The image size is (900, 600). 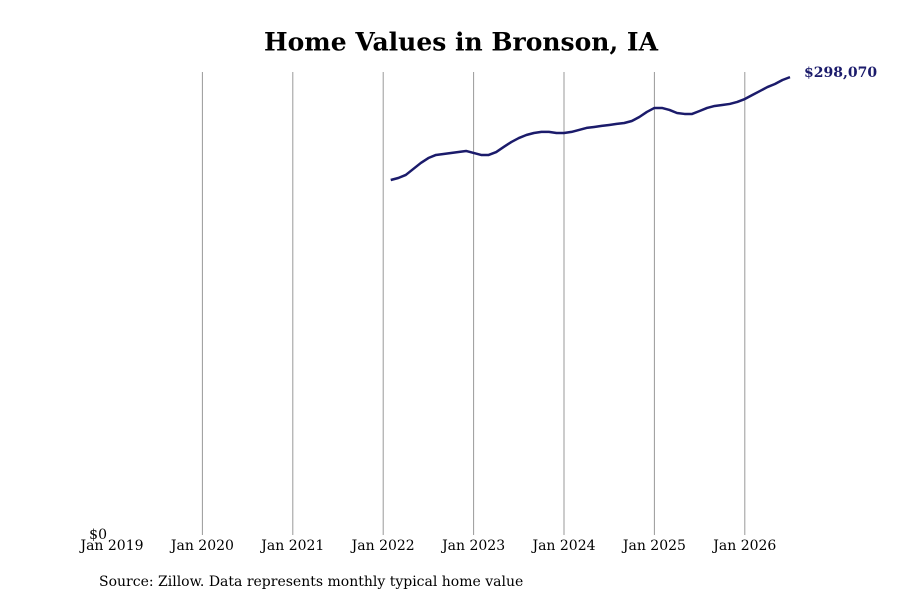 What do you see at coordinates (840, 73) in the screenshot?
I see `value-label: $298,070` at bounding box center [840, 73].